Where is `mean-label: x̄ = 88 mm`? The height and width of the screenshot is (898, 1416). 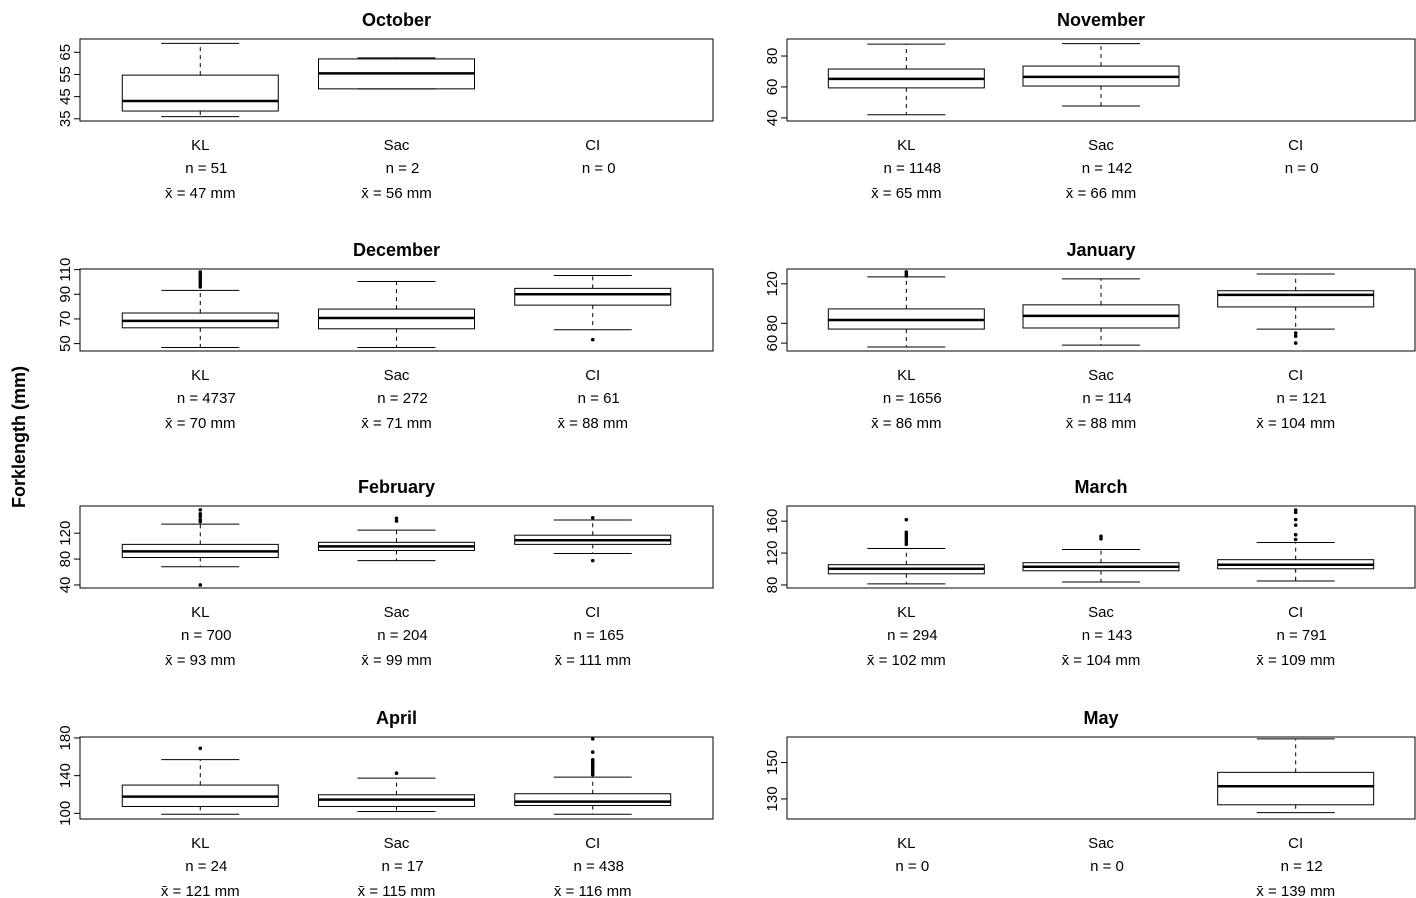 mean-label: x̄ = 88 mm is located at coordinates (593, 423).